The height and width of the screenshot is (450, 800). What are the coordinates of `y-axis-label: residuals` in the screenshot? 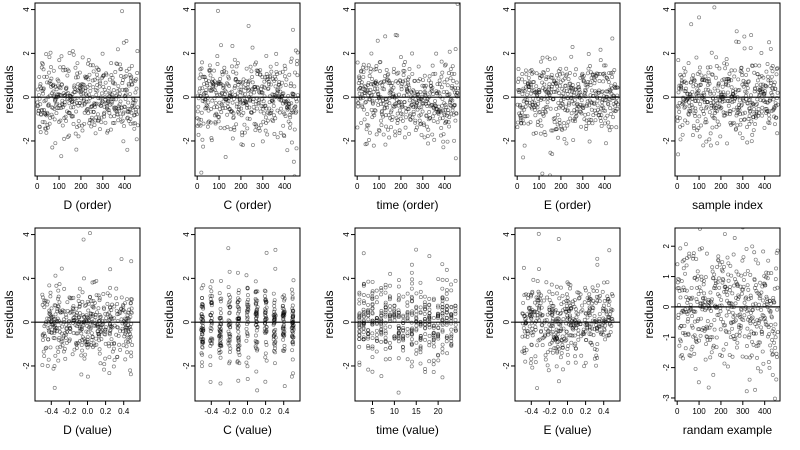 It's located at (649, 314).